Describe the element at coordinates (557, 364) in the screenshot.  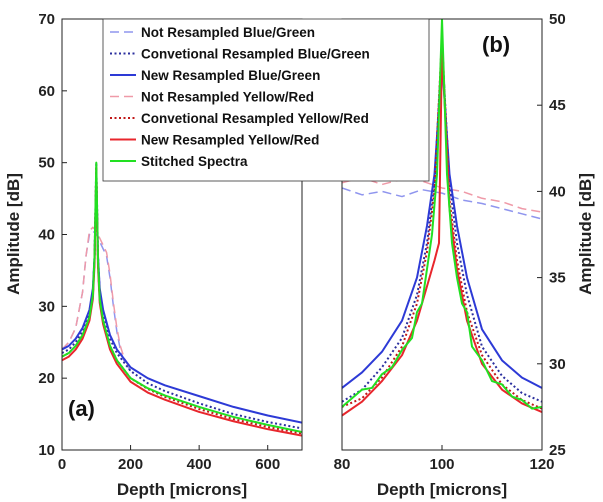
I see `panel-b-ytick-label-30: 30` at that location.